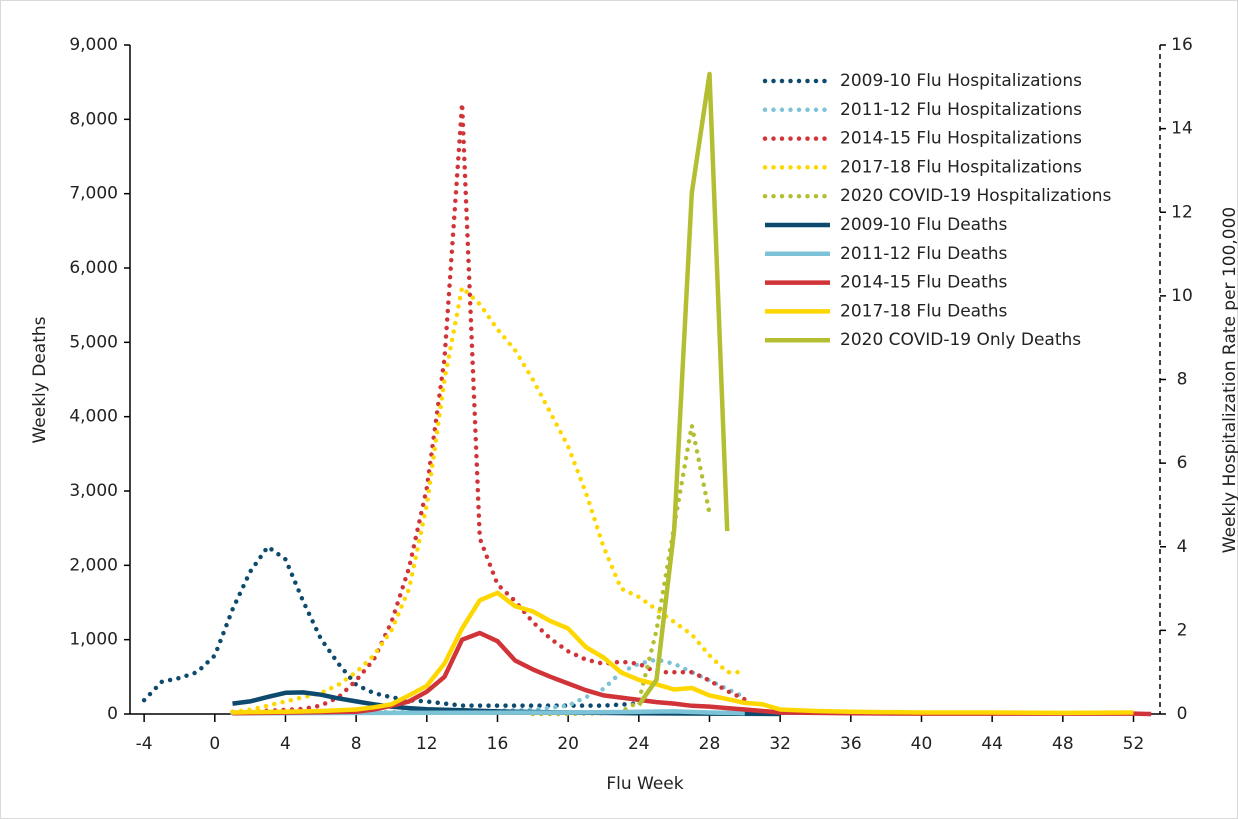 The height and width of the screenshot is (819, 1238). I want to click on y-tick-label: 6,000, so click(93, 268).